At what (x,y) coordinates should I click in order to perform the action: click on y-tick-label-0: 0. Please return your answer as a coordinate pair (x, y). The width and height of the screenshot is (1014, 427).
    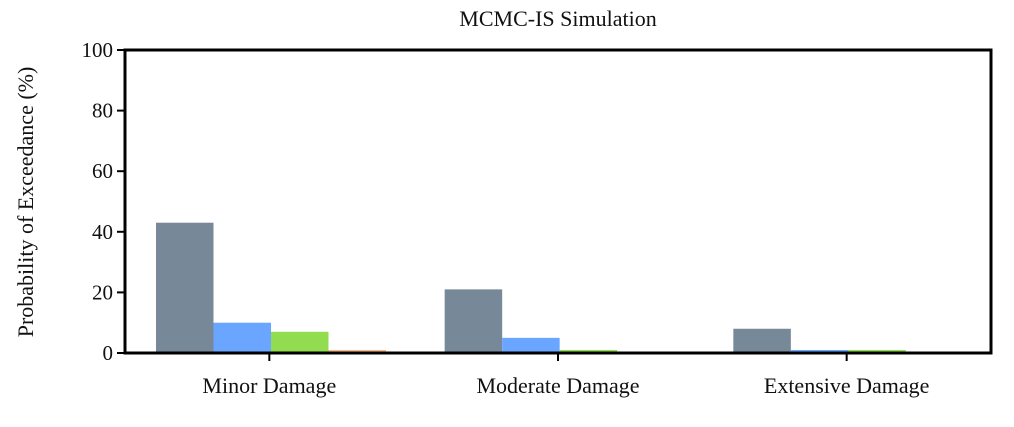
    Looking at the image, I should click on (108, 353).